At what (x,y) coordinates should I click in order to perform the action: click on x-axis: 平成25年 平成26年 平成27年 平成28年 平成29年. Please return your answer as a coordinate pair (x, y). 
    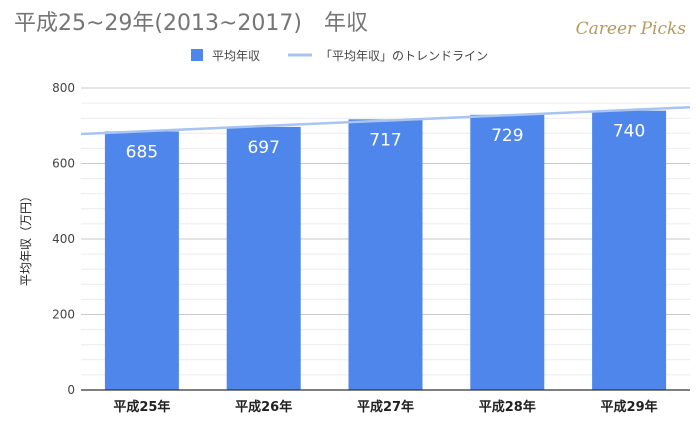
    Looking at the image, I should click on (385, 402).